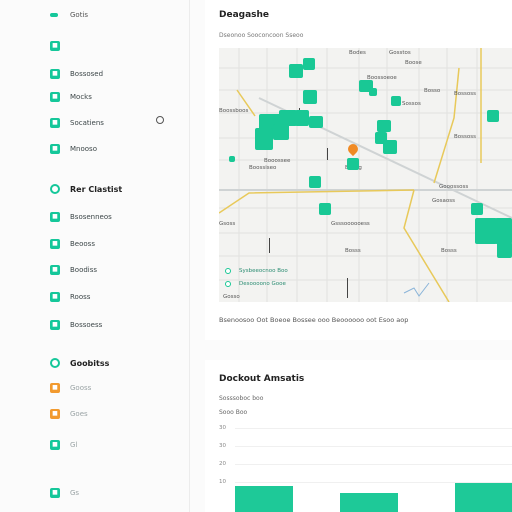 The width and height of the screenshot is (512, 512). What do you see at coordinates (70, 388) in the screenshot?
I see `section2-item-0: ■ Gooss` at bounding box center [70, 388].